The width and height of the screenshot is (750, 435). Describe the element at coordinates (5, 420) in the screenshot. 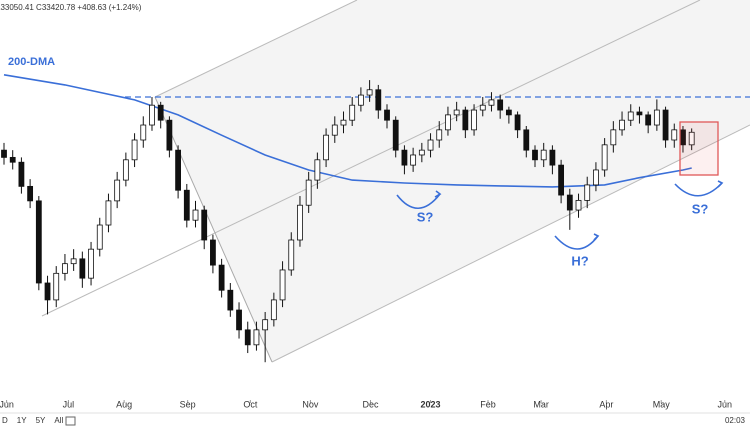

I see `range-button: D` at that location.